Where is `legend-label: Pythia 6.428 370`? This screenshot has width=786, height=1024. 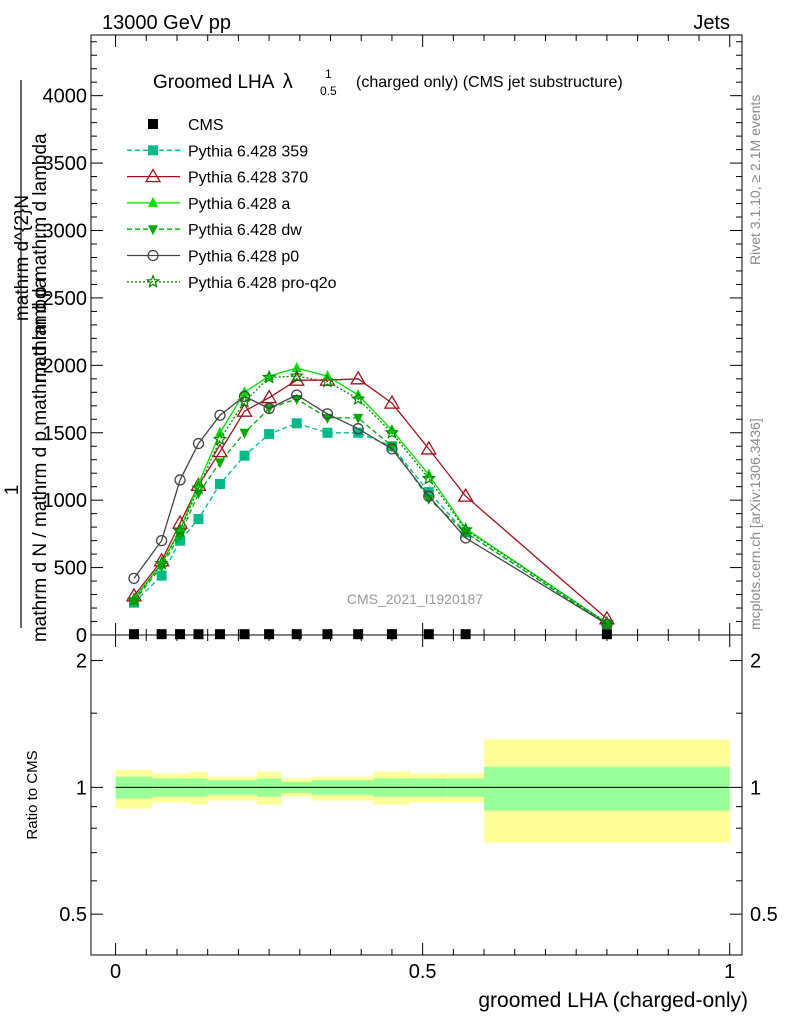 legend-label: Pythia 6.428 370 is located at coordinates (248, 178).